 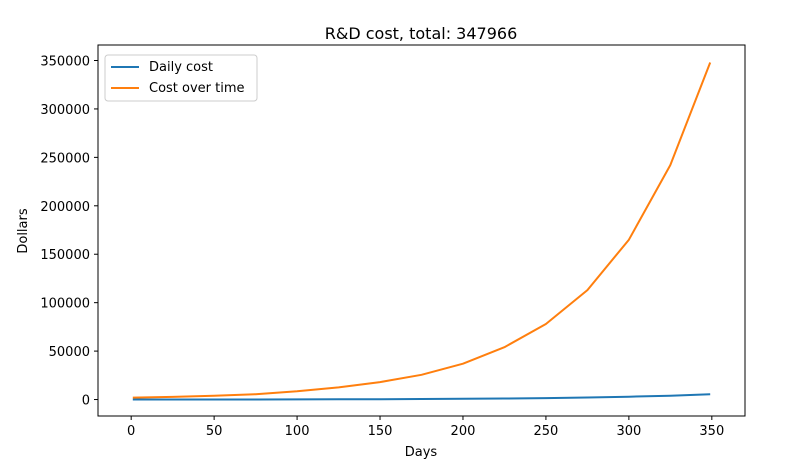 What do you see at coordinates (214, 431) in the screenshot?
I see `x-tick-label: 50` at bounding box center [214, 431].